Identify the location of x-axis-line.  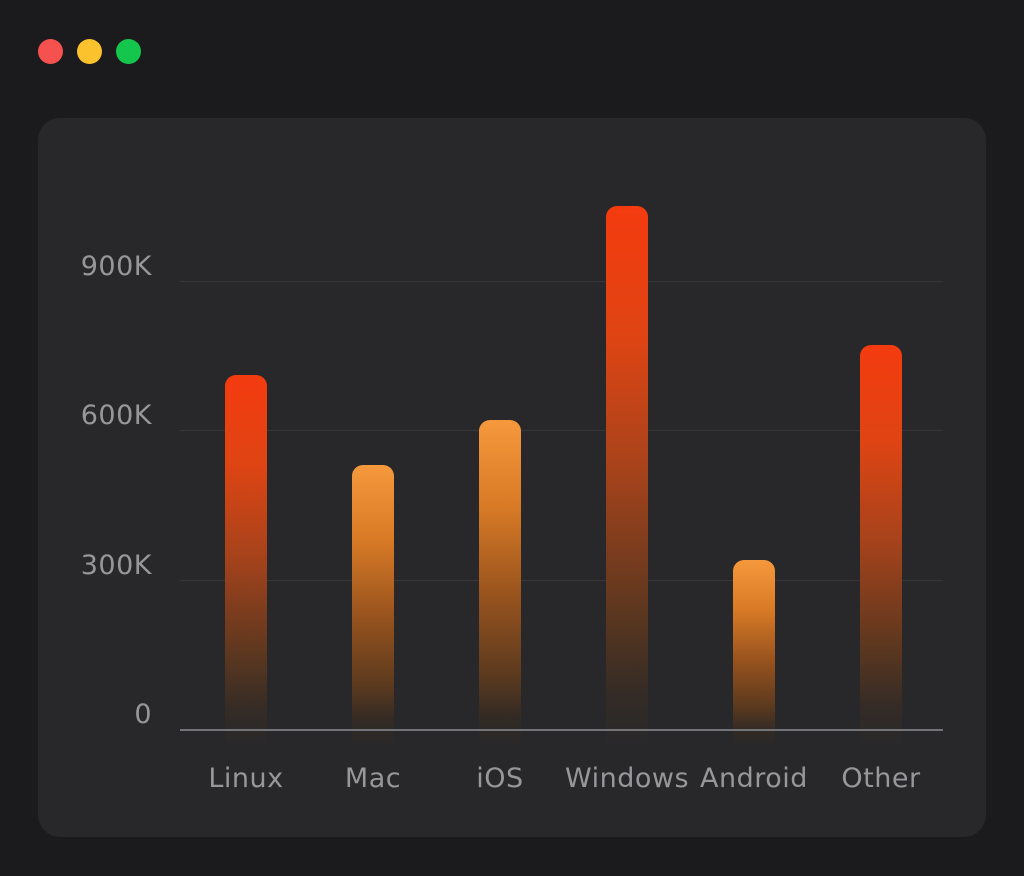
(561, 730).